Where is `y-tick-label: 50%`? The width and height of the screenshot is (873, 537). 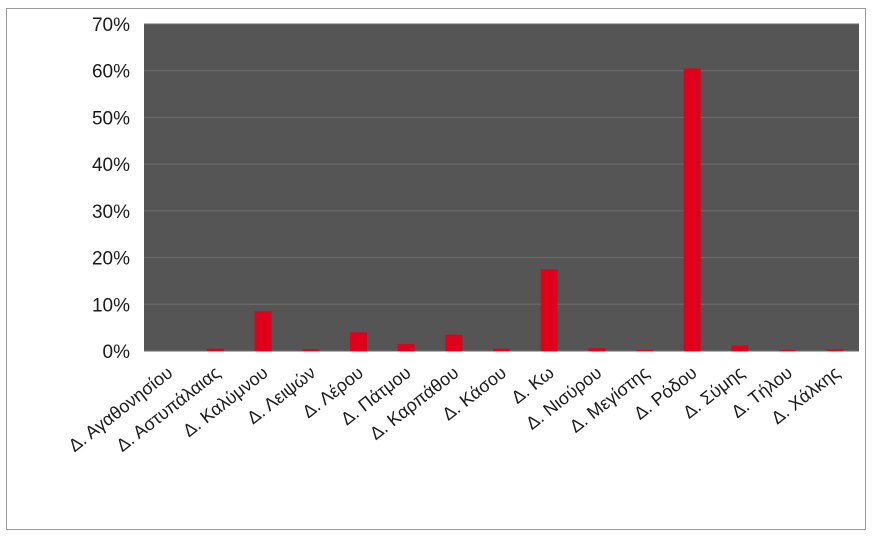
y-tick-label: 50% is located at coordinates (111, 118).